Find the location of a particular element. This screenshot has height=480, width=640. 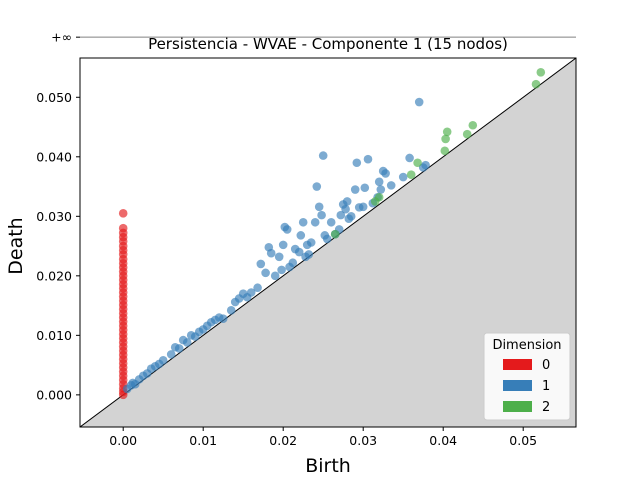

x-tick-label: 0.05 is located at coordinates (523, 440).